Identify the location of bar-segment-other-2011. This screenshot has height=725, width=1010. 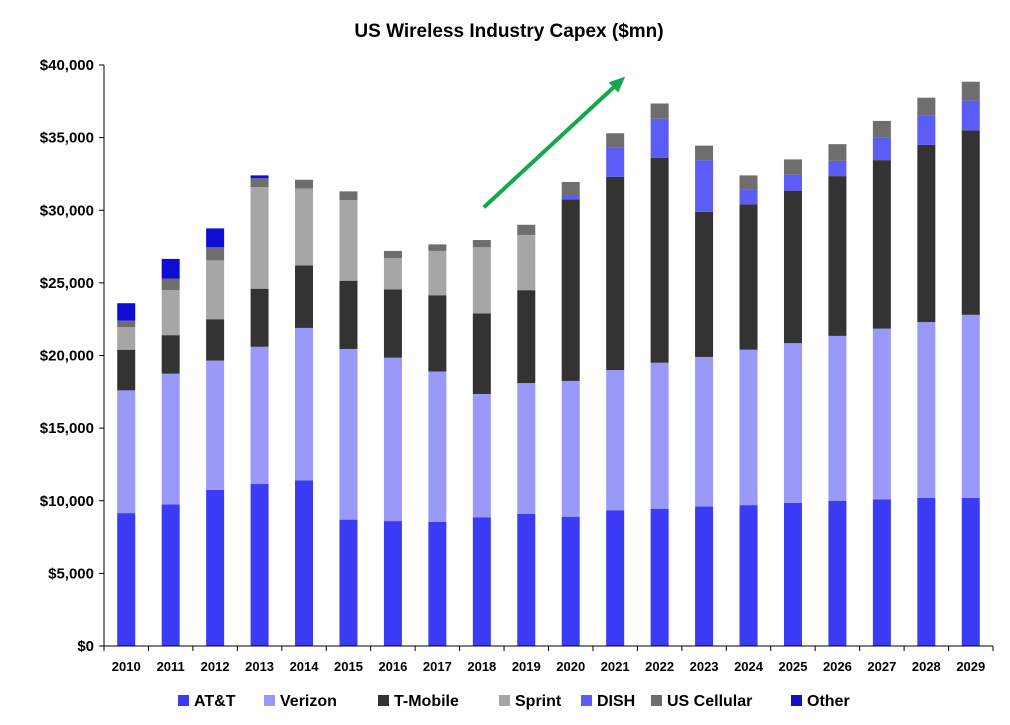
(170, 268).